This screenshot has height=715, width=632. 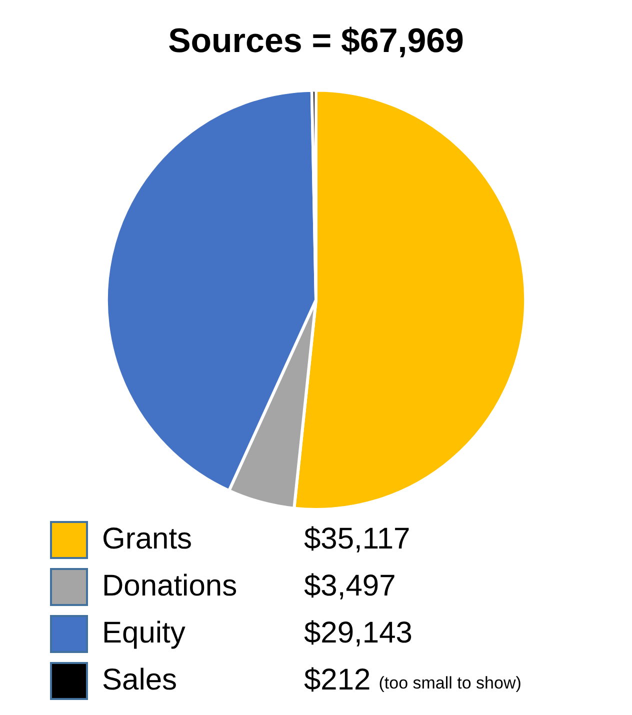 I want to click on data-label: $212, so click(x=337, y=679).